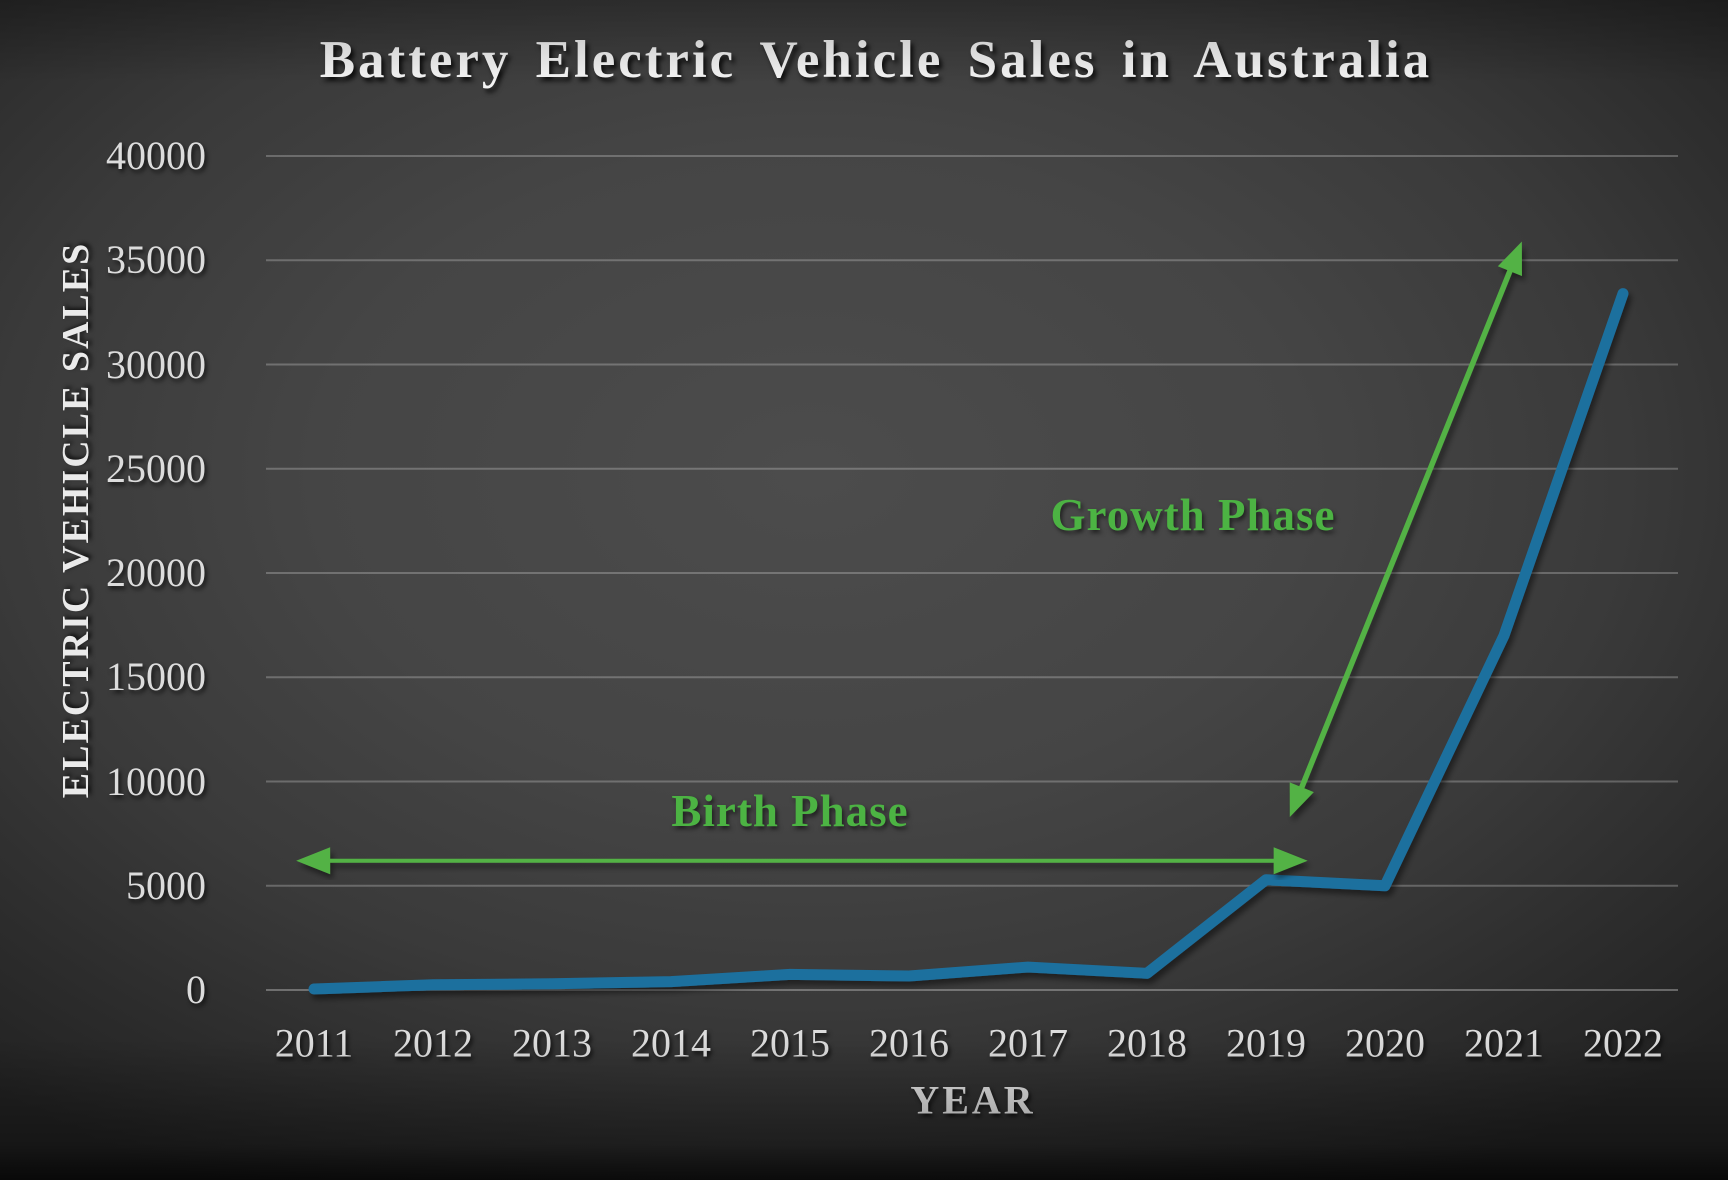 This screenshot has width=1728, height=1180. What do you see at coordinates (552, 1043) in the screenshot?
I see `x-tick-label: 2013` at bounding box center [552, 1043].